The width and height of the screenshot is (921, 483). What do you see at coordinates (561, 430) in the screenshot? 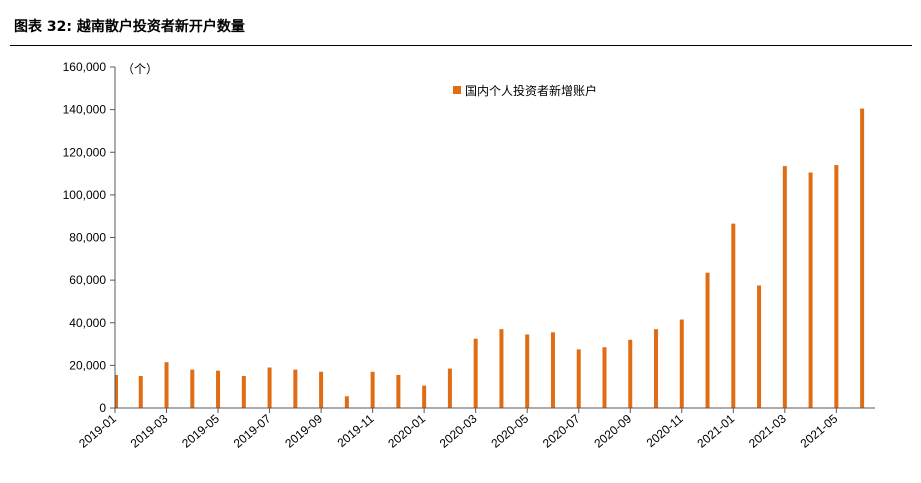
I see `x-tick-label: 2020-07` at bounding box center [561, 430].